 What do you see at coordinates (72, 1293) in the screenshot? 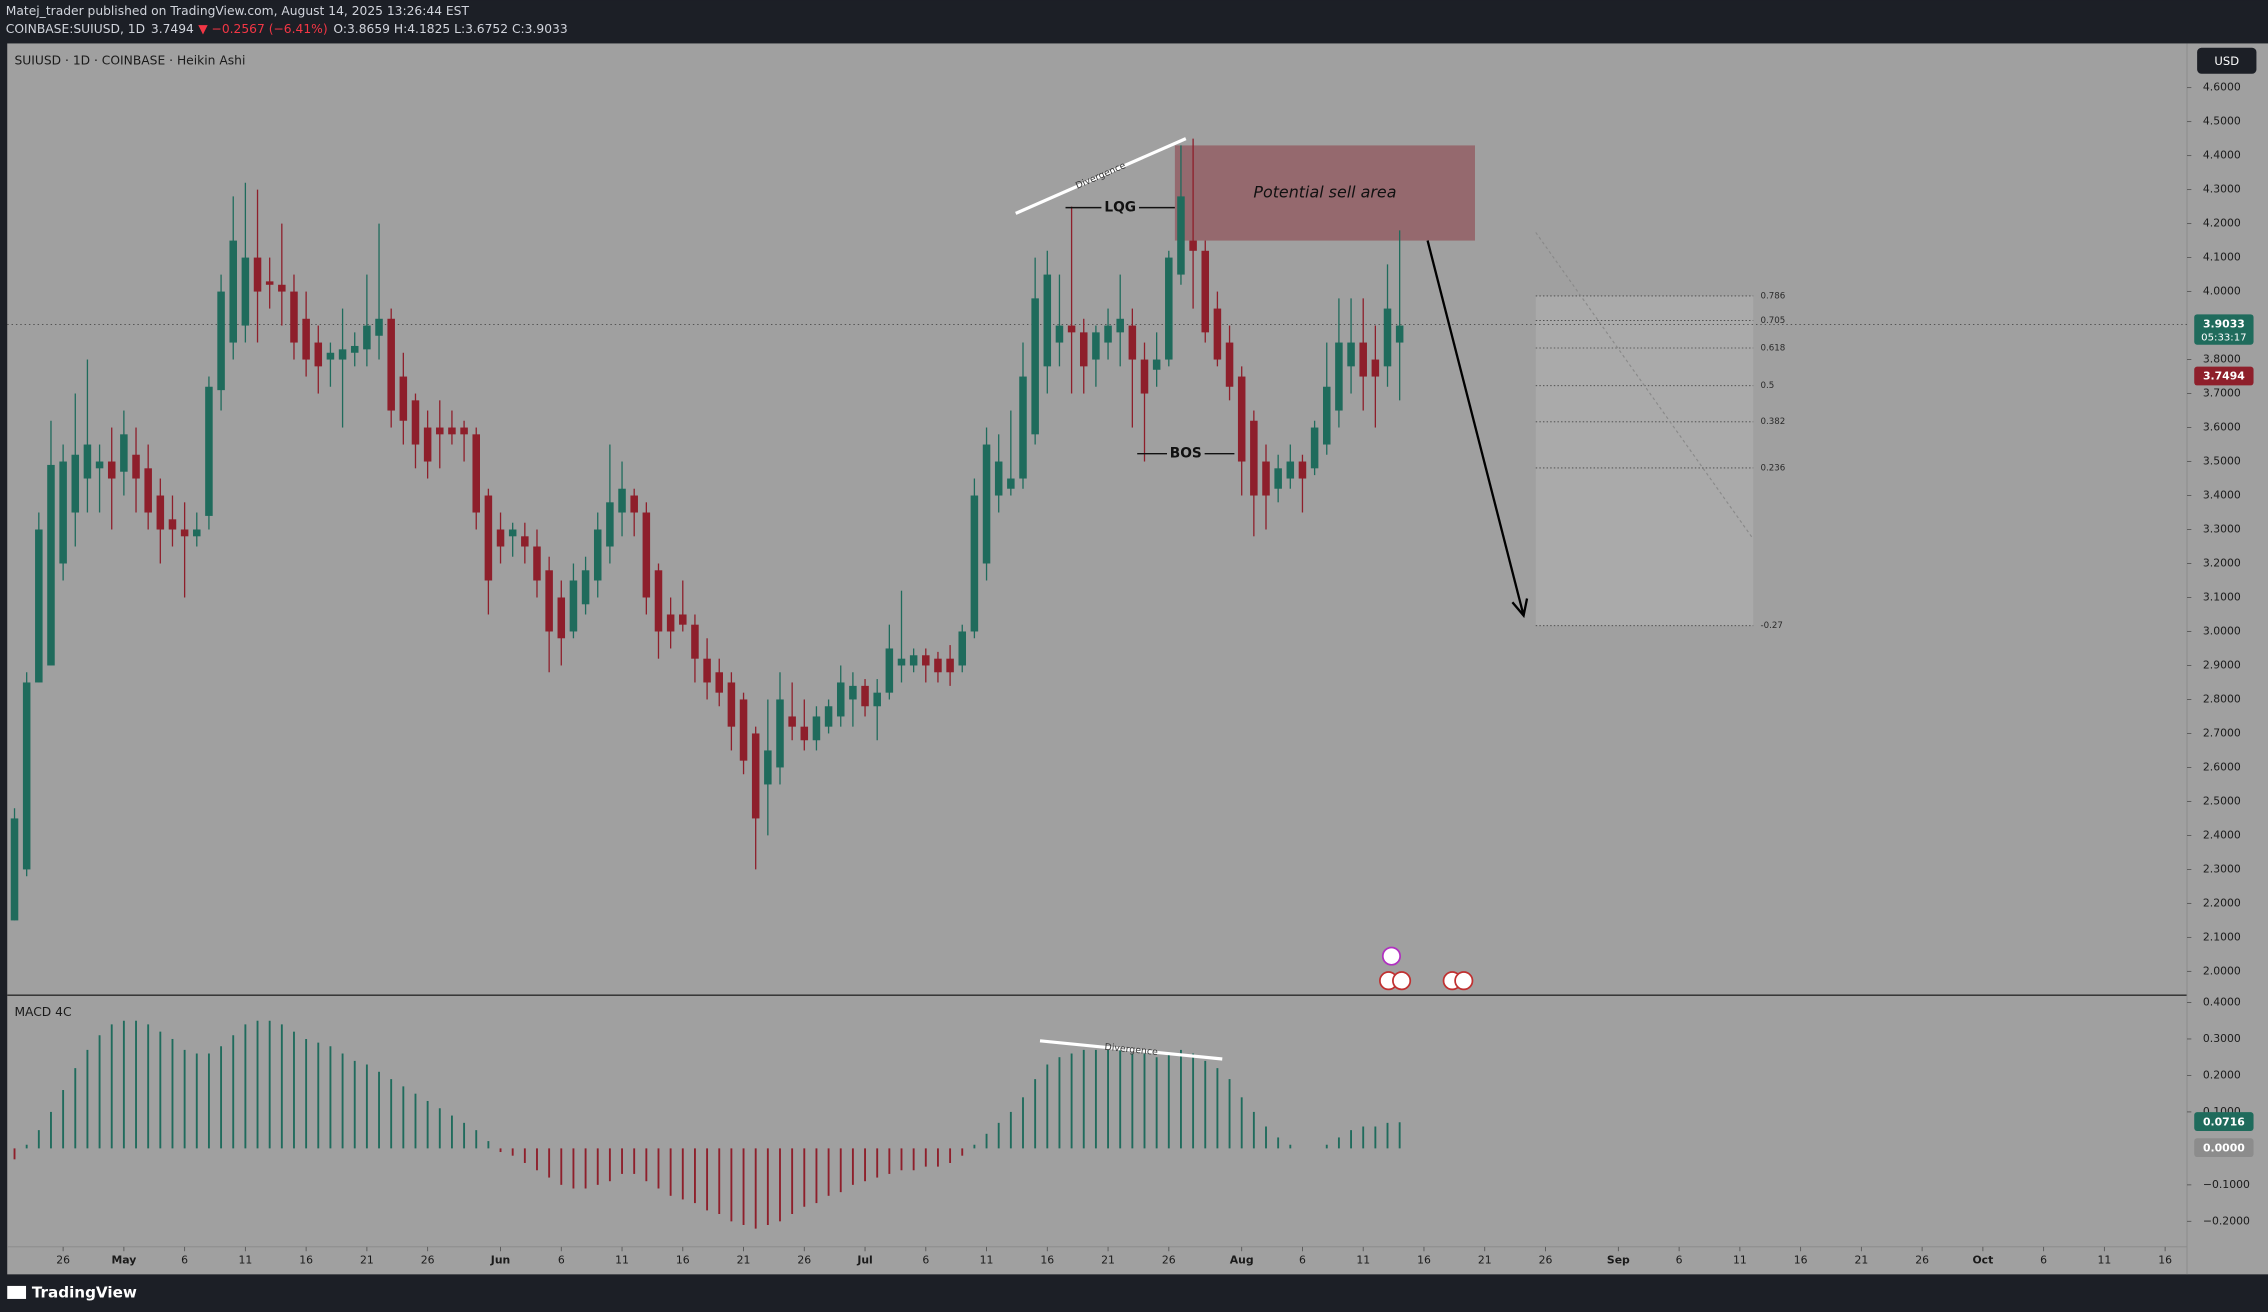
I see `footer-logo: TradingView` at bounding box center [72, 1293].